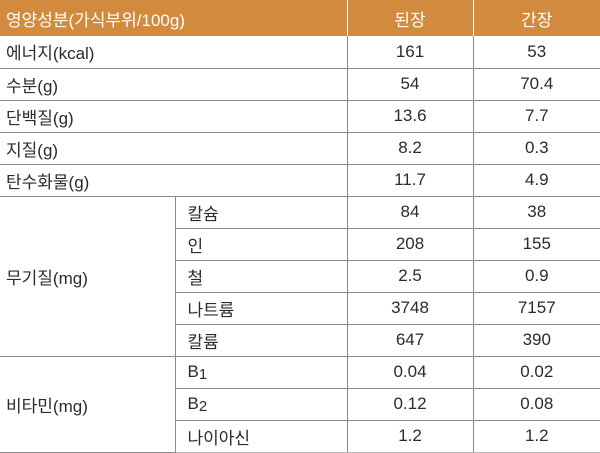 The width and height of the screenshot is (600, 453). What do you see at coordinates (174, 84) in the screenshot?
I see `row-label: 수분(g)` at bounding box center [174, 84].